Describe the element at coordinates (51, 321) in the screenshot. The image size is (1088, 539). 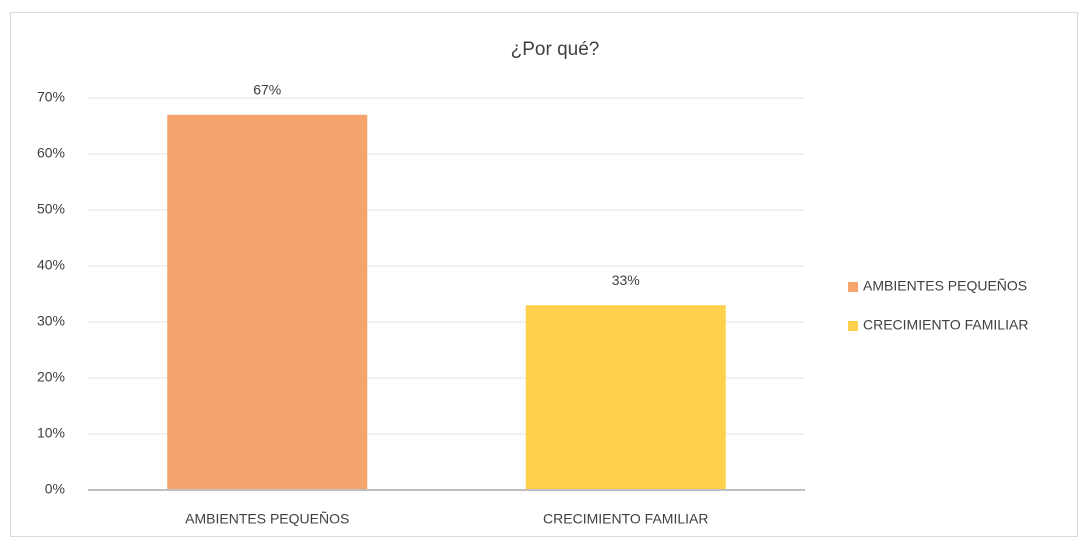
I see `y-tick-label: 30%` at that location.